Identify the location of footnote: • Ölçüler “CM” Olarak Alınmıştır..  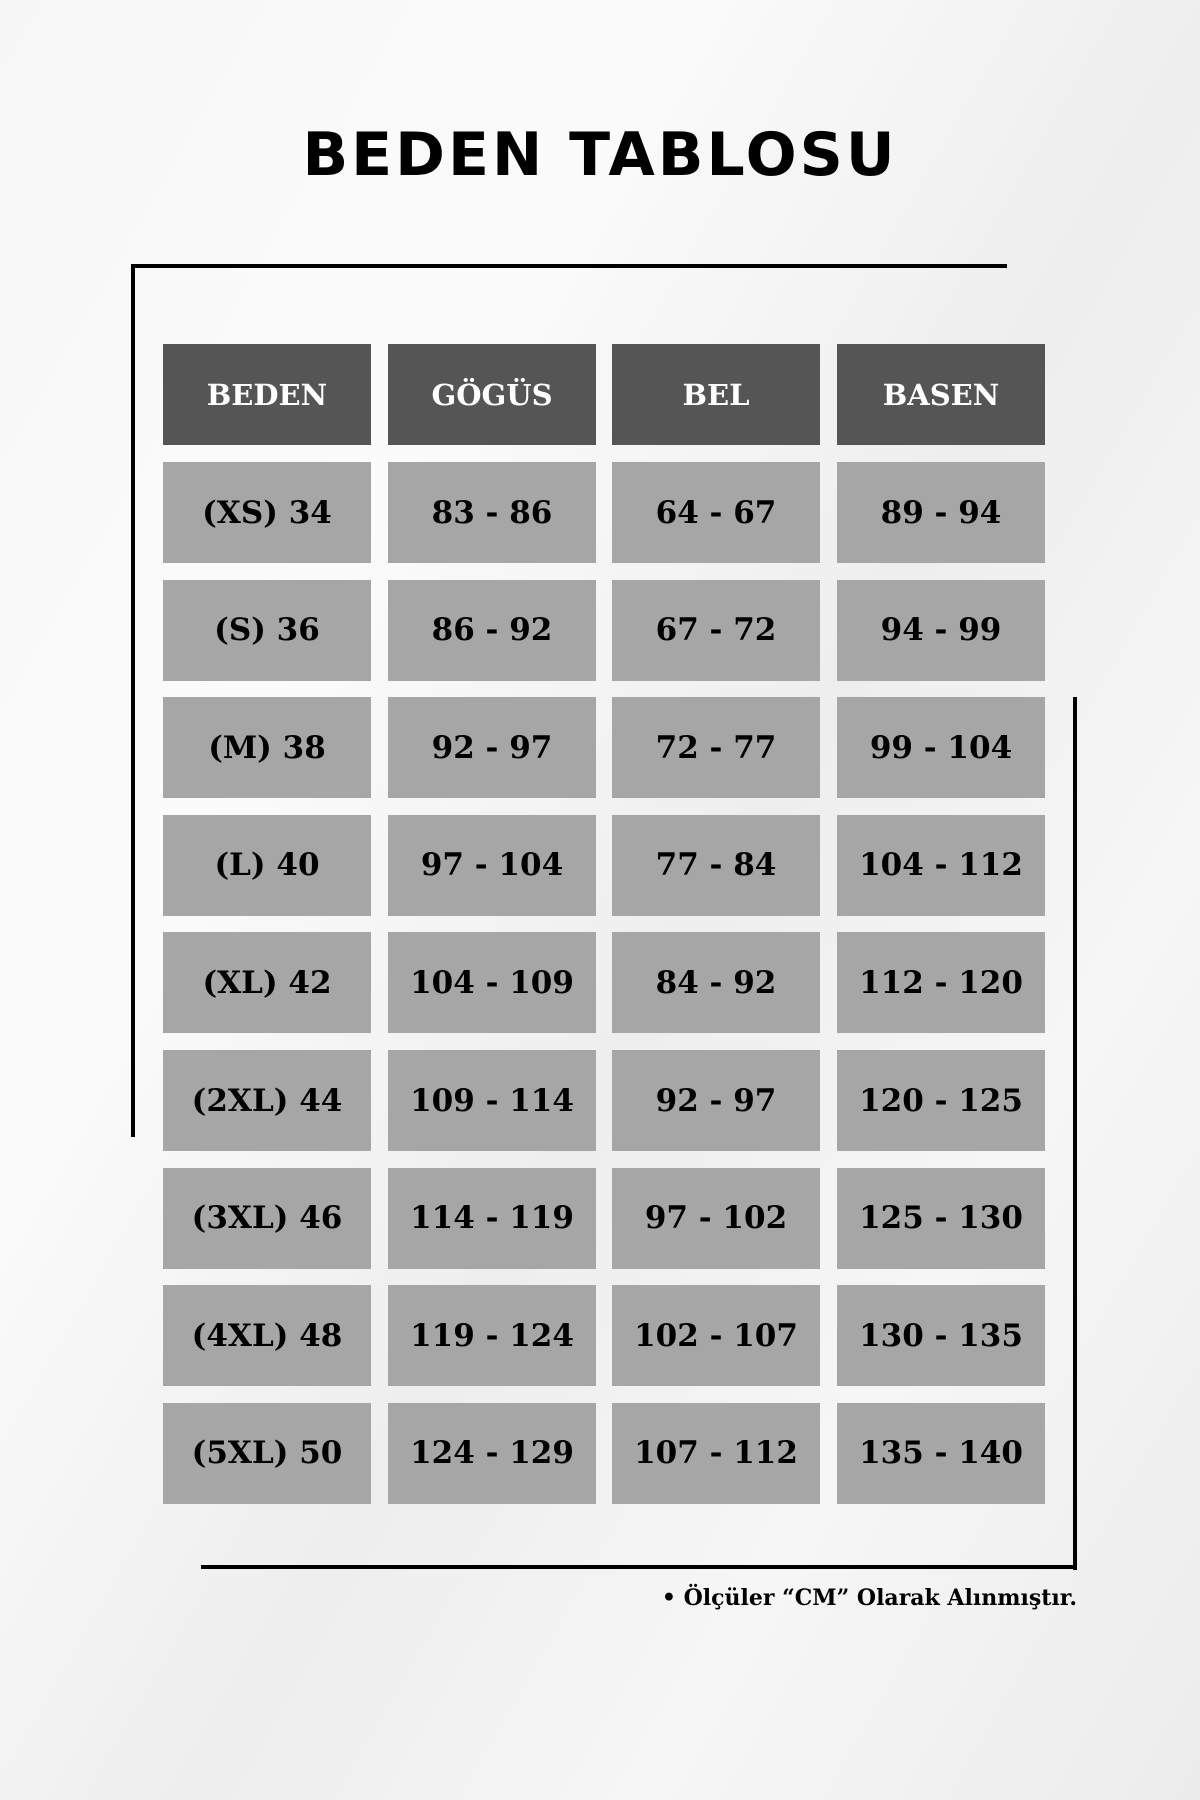
(869, 1598).